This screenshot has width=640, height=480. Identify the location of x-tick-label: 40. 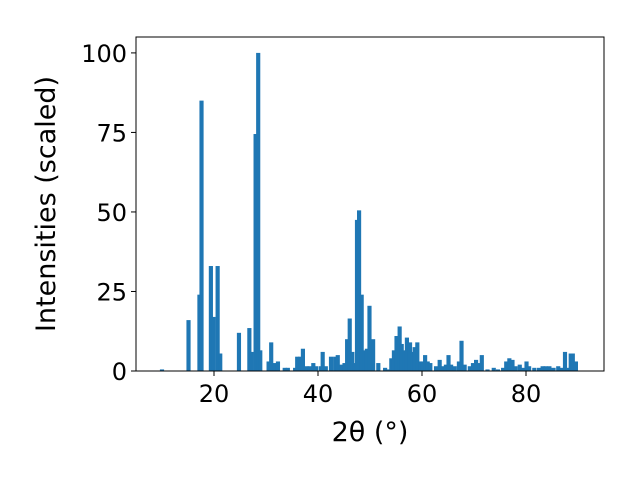
(318, 394).